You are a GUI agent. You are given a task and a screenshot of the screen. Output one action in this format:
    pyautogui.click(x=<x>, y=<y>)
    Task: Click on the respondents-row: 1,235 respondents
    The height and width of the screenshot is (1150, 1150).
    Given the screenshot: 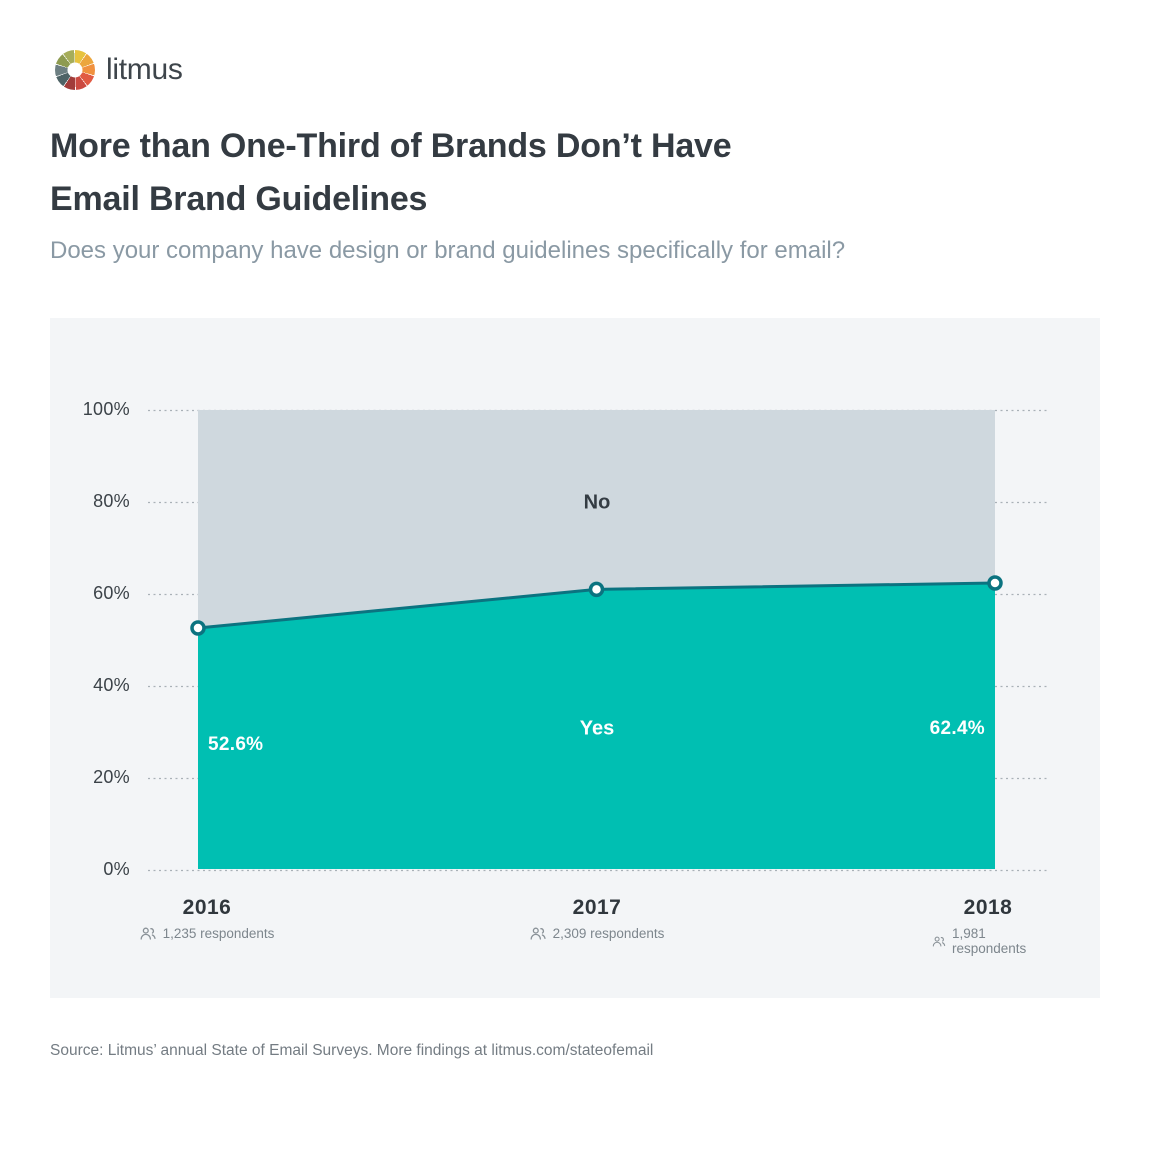 What is the action you would take?
    pyautogui.click(x=207, y=933)
    